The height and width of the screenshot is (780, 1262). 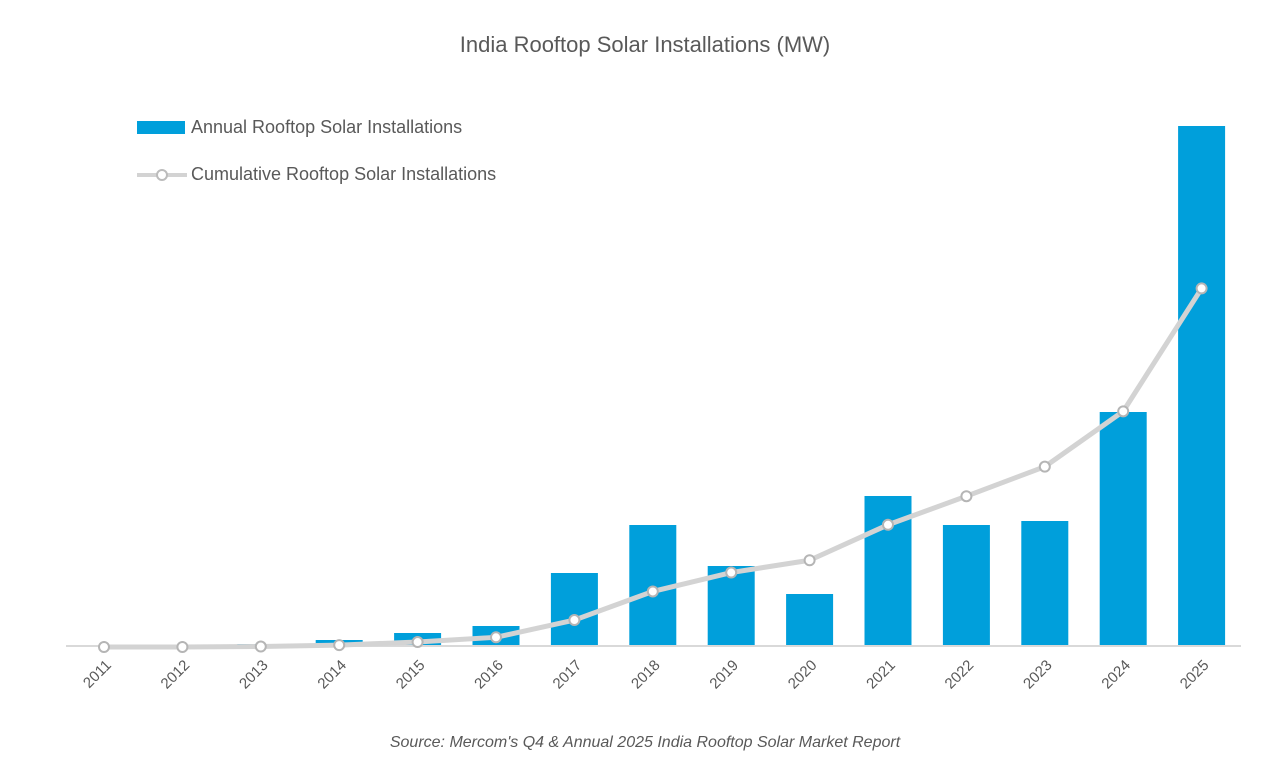 I want to click on x-tick-label-2011: 2011, so click(x=97, y=674).